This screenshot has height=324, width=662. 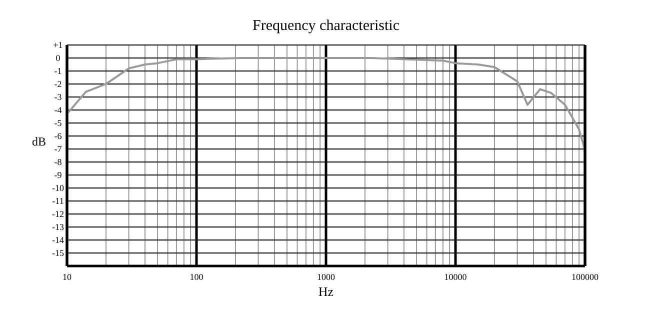 What do you see at coordinates (58, 110) in the screenshot?
I see `y-tick-label: -4` at bounding box center [58, 110].